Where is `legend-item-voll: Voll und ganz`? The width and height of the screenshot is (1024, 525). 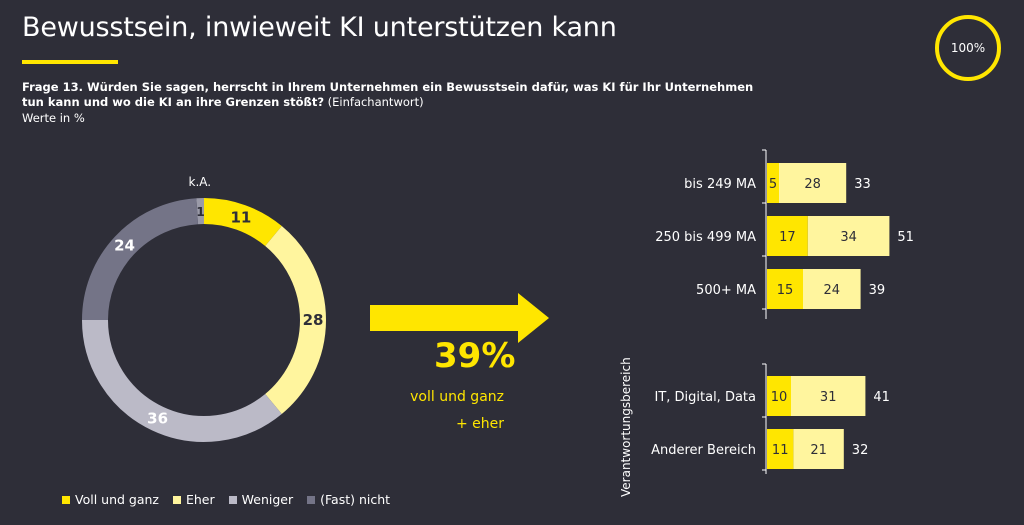 legend-item-voll: Voll und ganz is located at coordinates (110, 499).